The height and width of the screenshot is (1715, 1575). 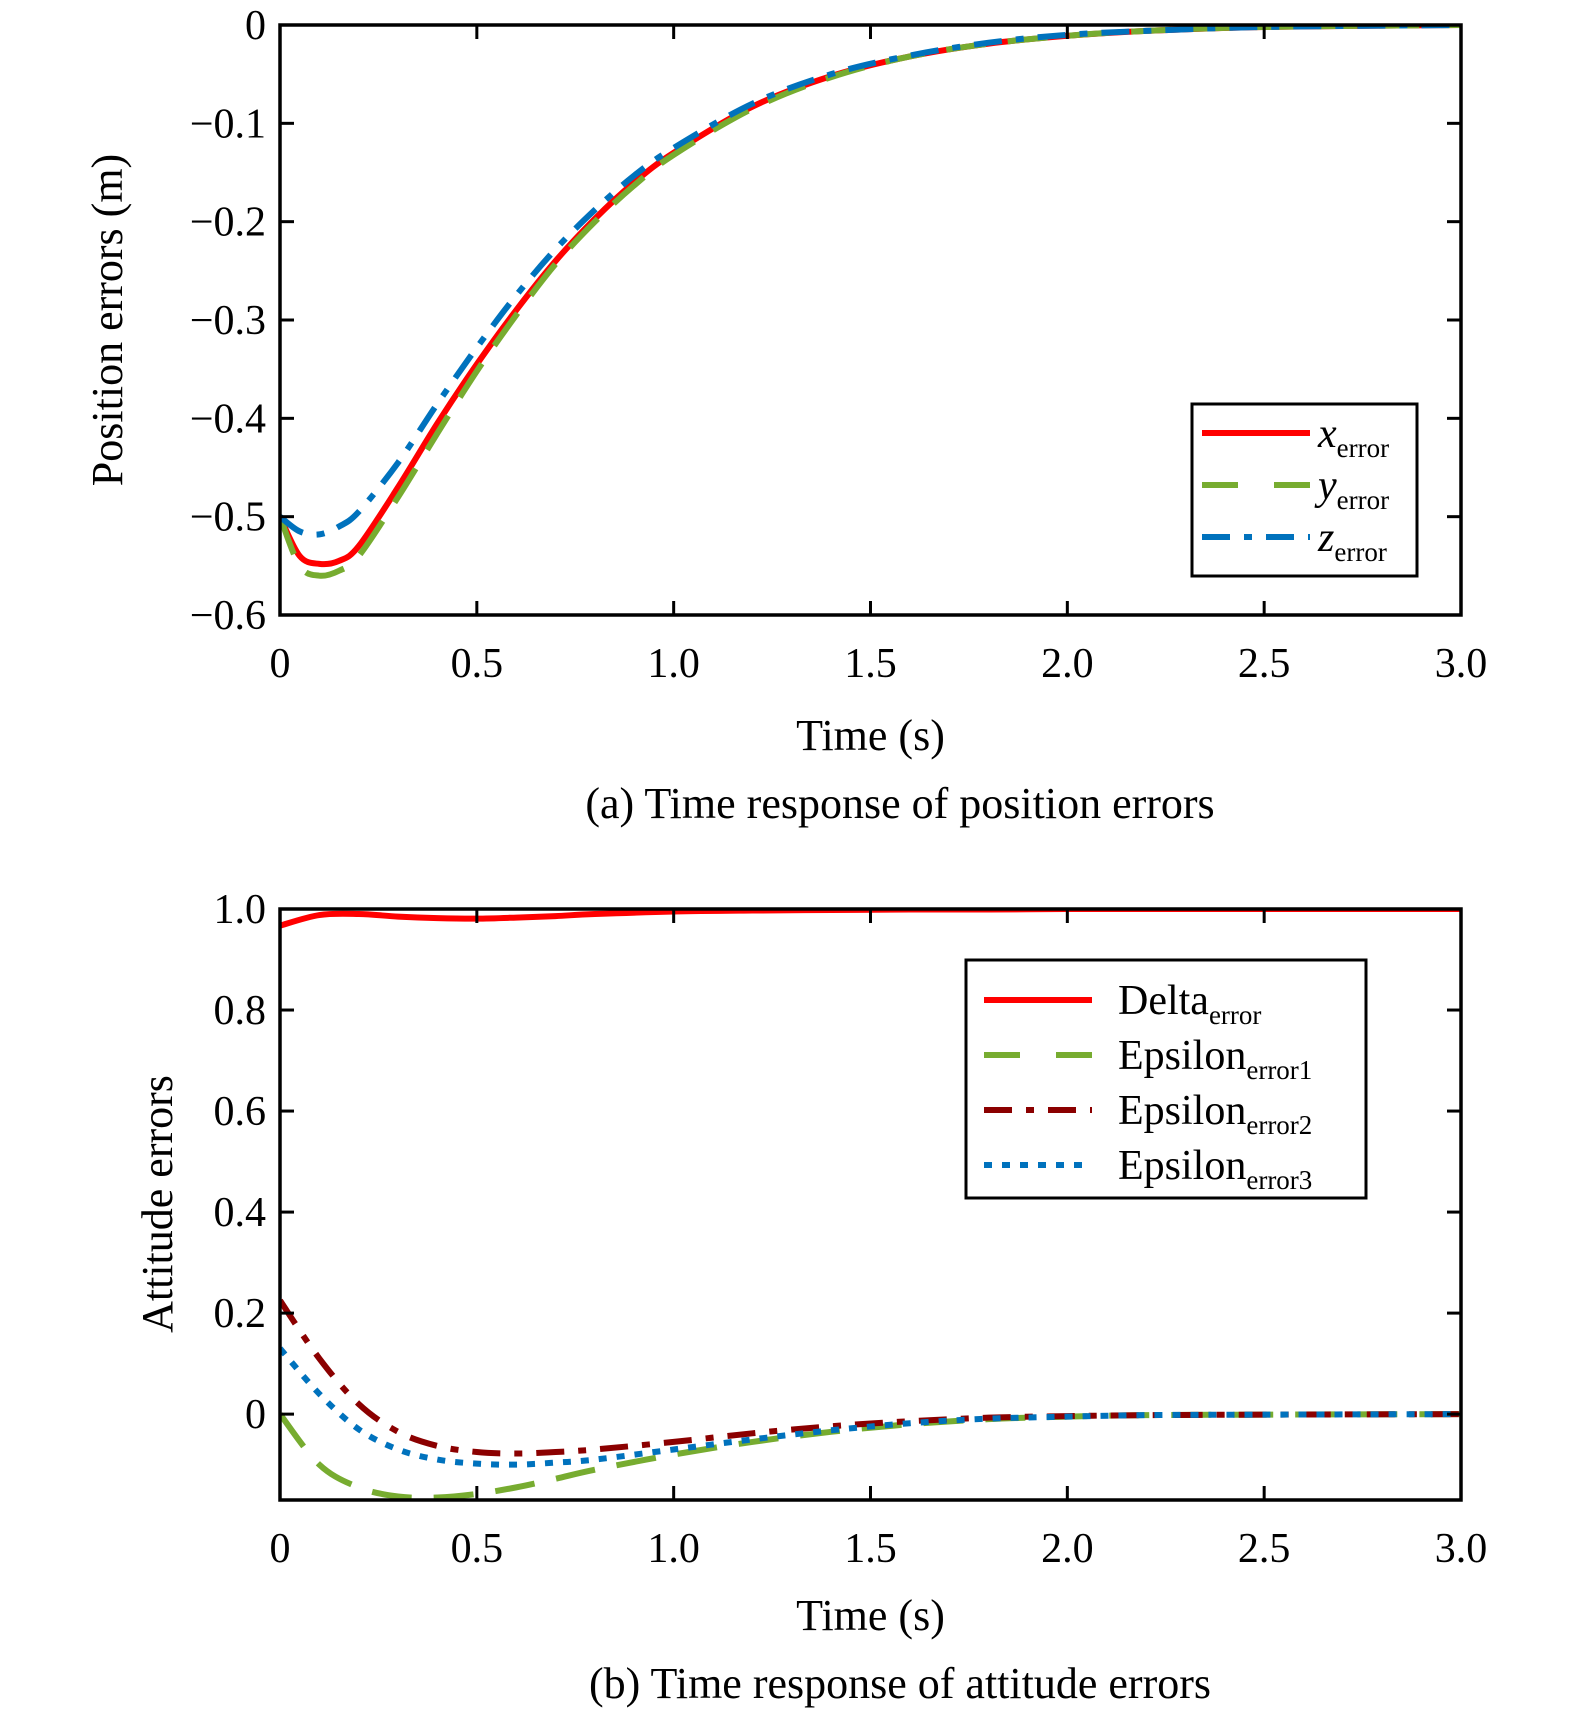 I want to click on series-line-delta-error, so click(x=870, y=919).